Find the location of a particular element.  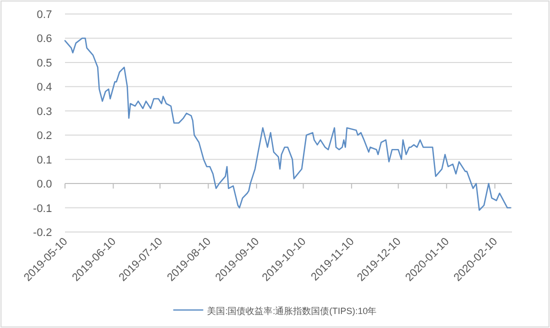

y-tick-label: 0.6 is located at coordinates (44, 39).